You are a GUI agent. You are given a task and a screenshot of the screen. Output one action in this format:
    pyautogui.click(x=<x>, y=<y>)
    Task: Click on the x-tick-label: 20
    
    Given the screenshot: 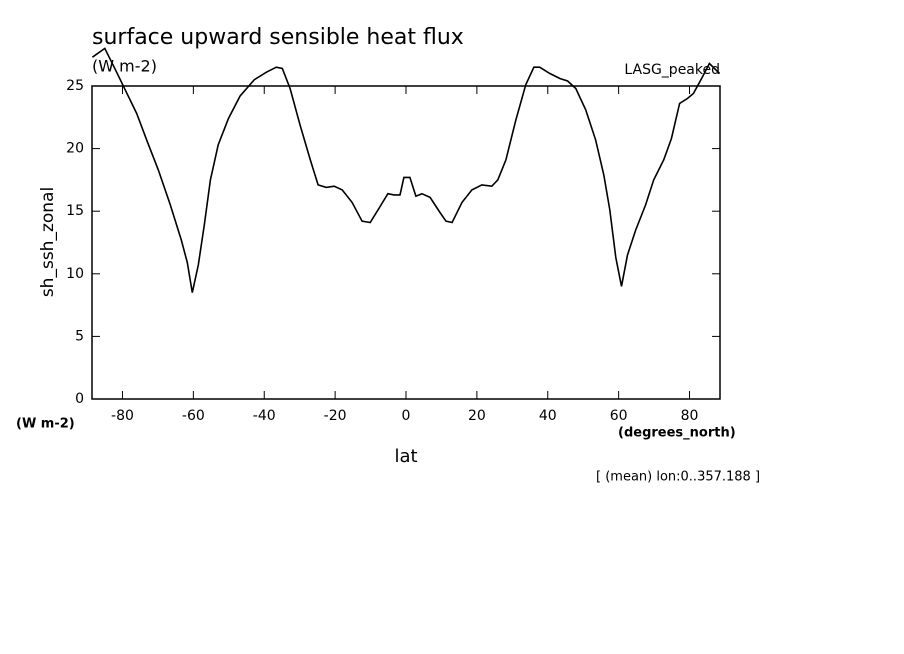 What is the action you would take?
    pyautogui.click(x=477, y=416)
    